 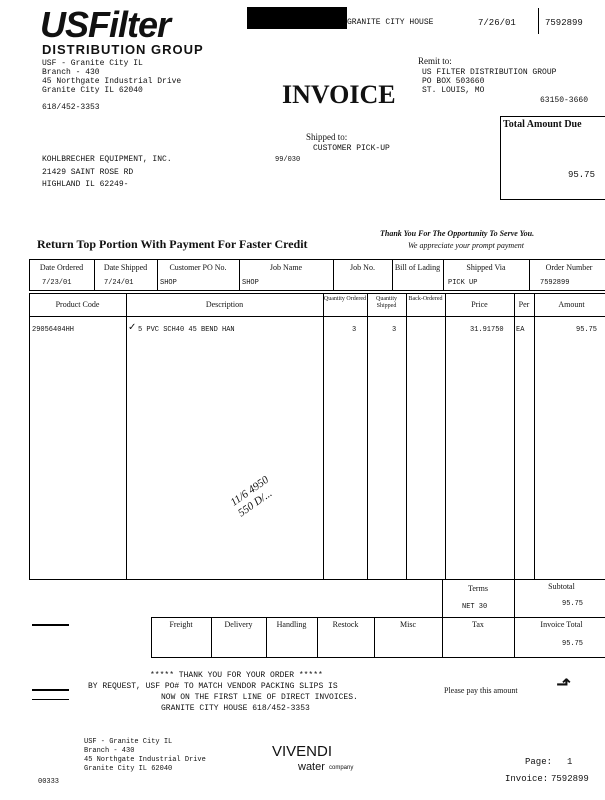 I want to click on invoice-total-value: 95.75, so click(x=573, y=644).